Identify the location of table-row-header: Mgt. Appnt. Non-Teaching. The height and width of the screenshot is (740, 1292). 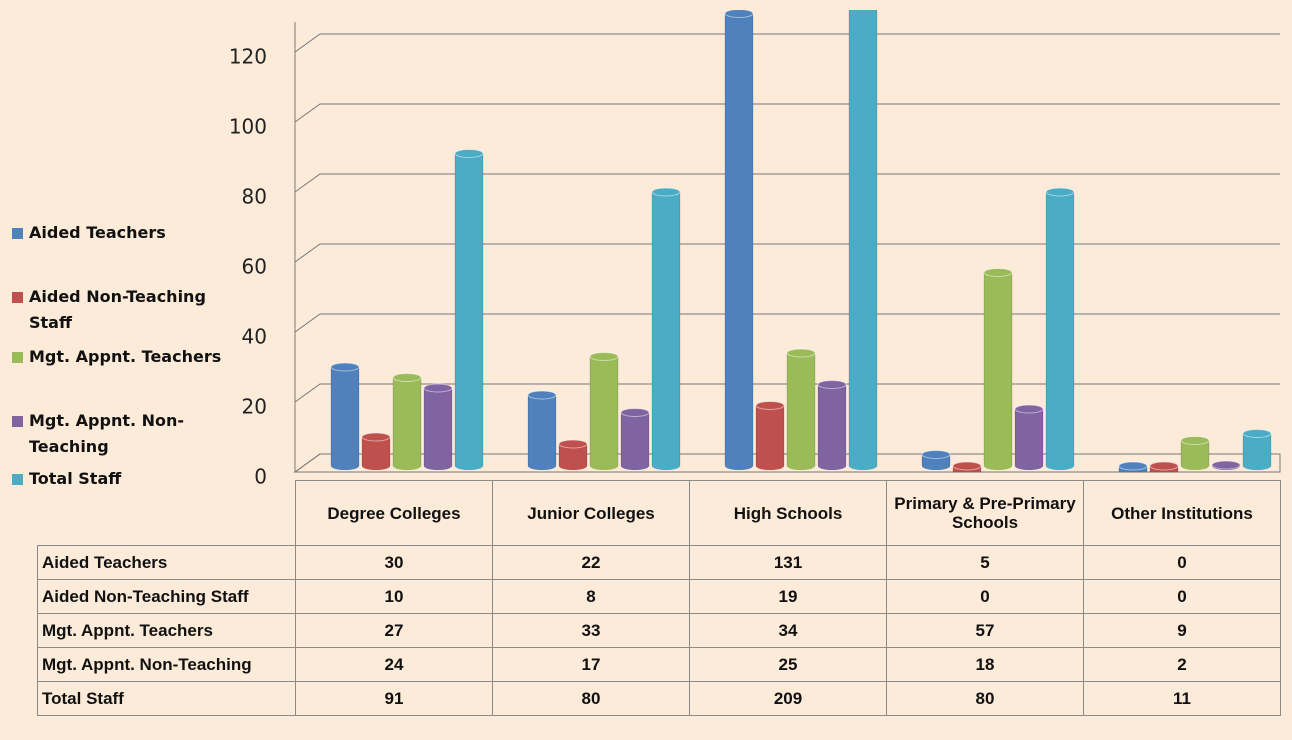
(166, 664).